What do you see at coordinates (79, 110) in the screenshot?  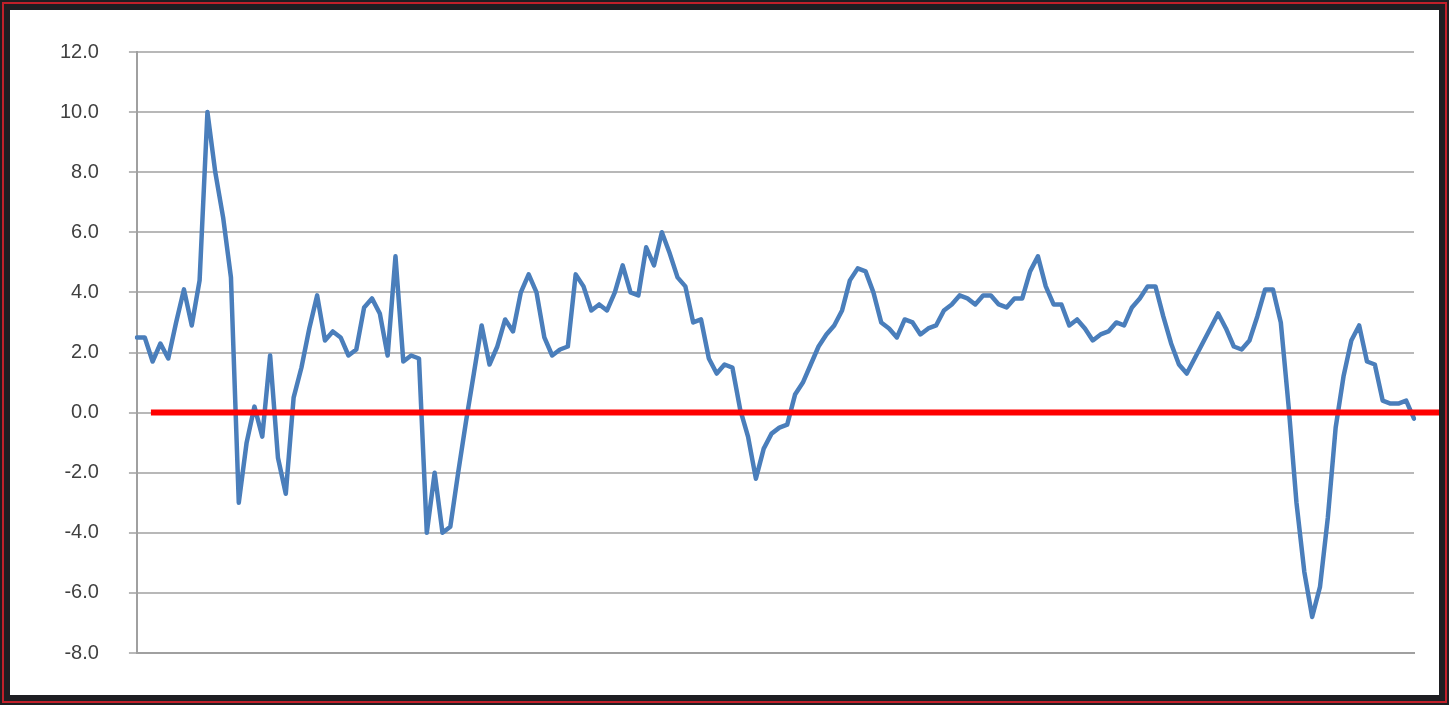 I see `y-tick-label: 10.0` at bounding box center [79, 110].